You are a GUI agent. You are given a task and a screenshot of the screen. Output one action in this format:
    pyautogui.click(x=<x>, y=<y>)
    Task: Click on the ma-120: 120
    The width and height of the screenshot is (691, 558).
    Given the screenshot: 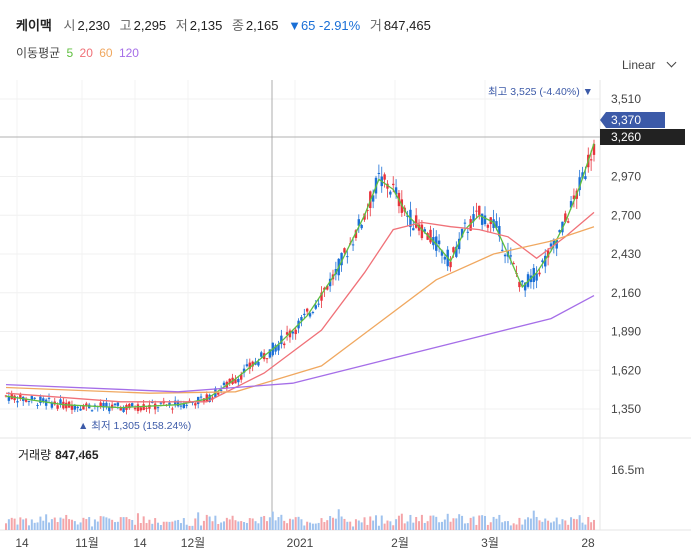 What is the action you would take?
    pyautogui.click(x=128, y=53)
    